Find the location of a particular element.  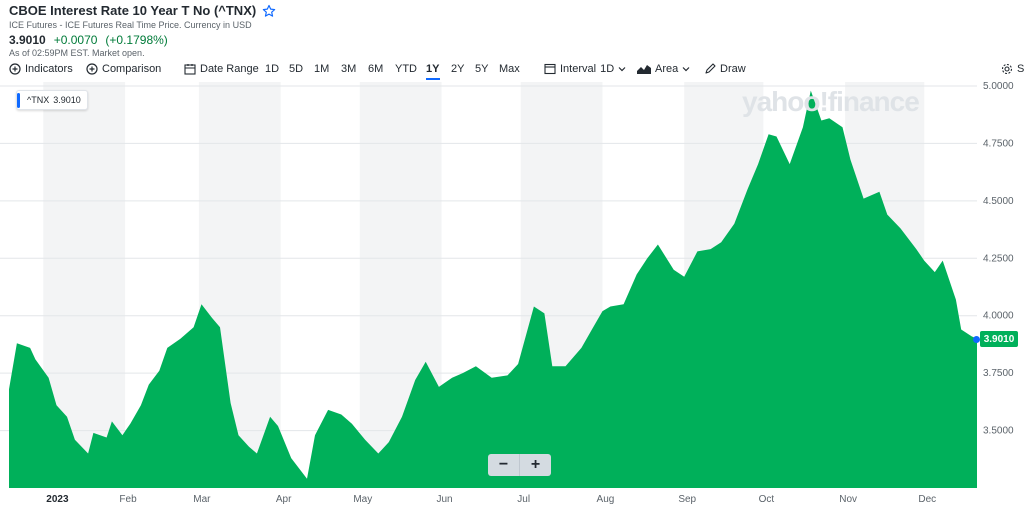

y-tick-label: 3.7500 is located at coordinates (998, 373).